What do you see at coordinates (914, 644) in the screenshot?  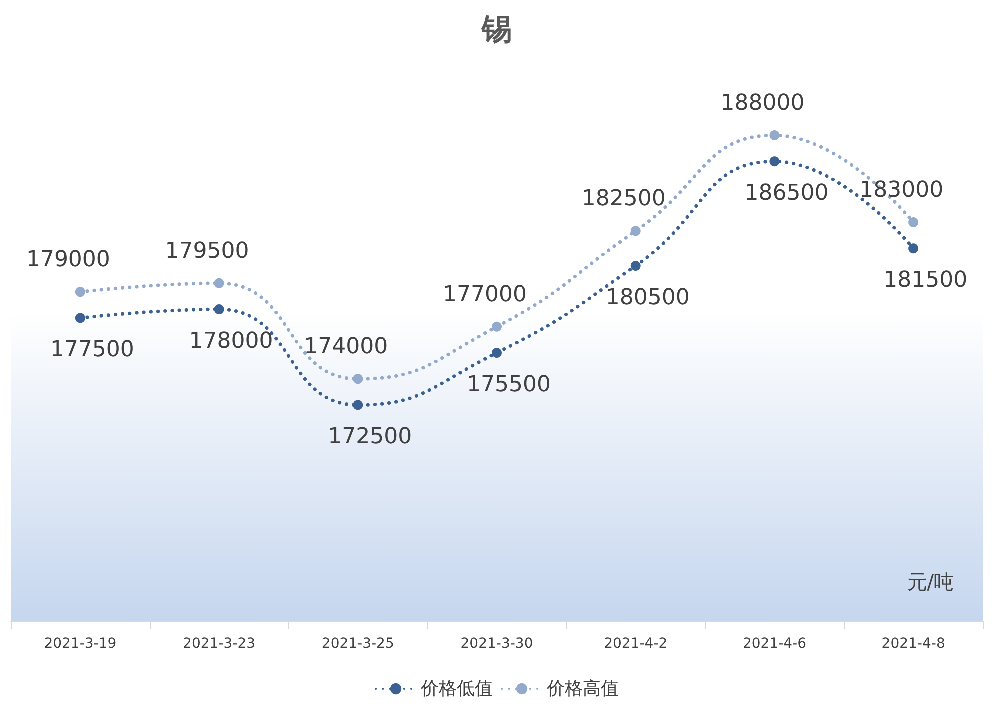 I see `x-tick-label: 2021-4-8` at bounding box center [914, 644].